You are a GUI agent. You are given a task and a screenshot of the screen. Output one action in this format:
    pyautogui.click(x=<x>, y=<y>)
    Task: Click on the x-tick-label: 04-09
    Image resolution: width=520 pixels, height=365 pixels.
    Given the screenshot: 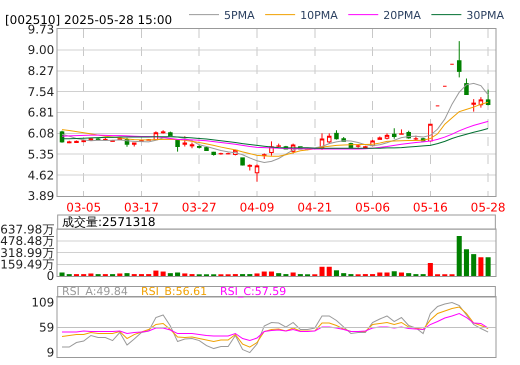 What is the action you would take?
    pyautogui.click(x=257, y=207)
    